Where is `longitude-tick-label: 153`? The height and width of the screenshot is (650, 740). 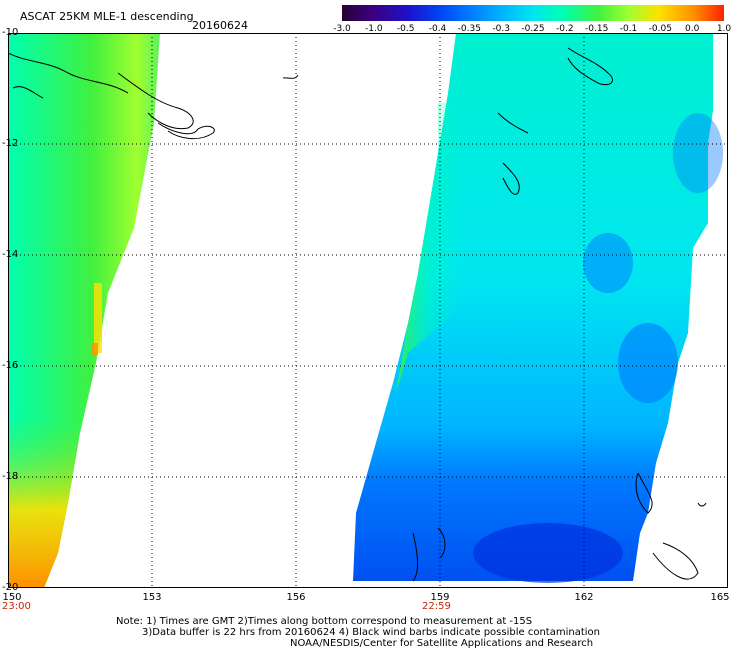
longitude-tick-label: 153 is located at coordinates (152, 597).